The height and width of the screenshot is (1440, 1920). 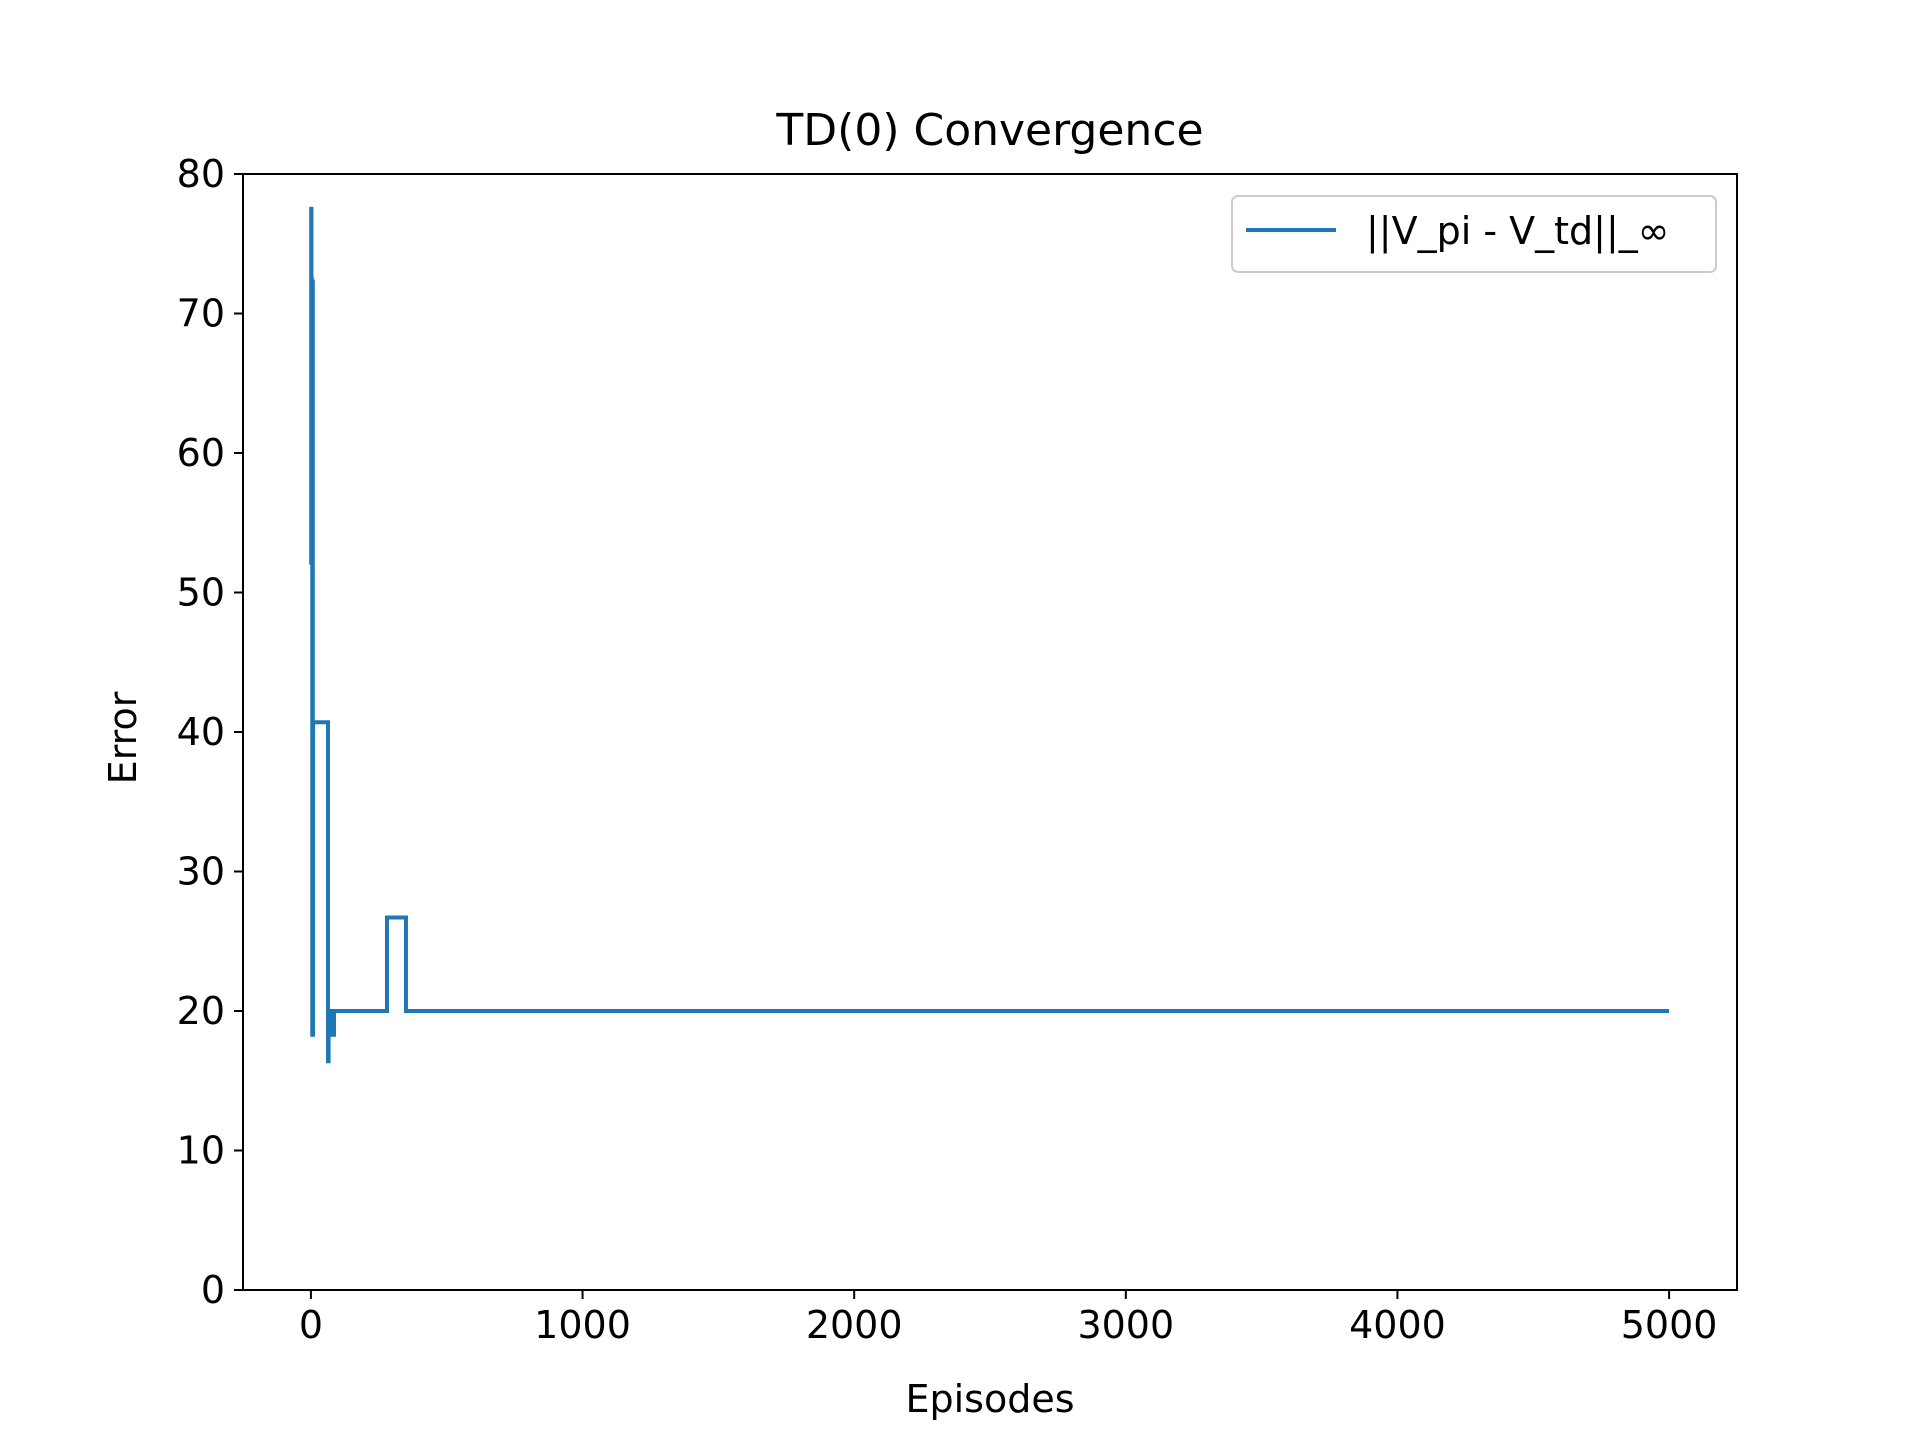 I want to click on x-tick-label: 0, so click(x=311, y=1325).